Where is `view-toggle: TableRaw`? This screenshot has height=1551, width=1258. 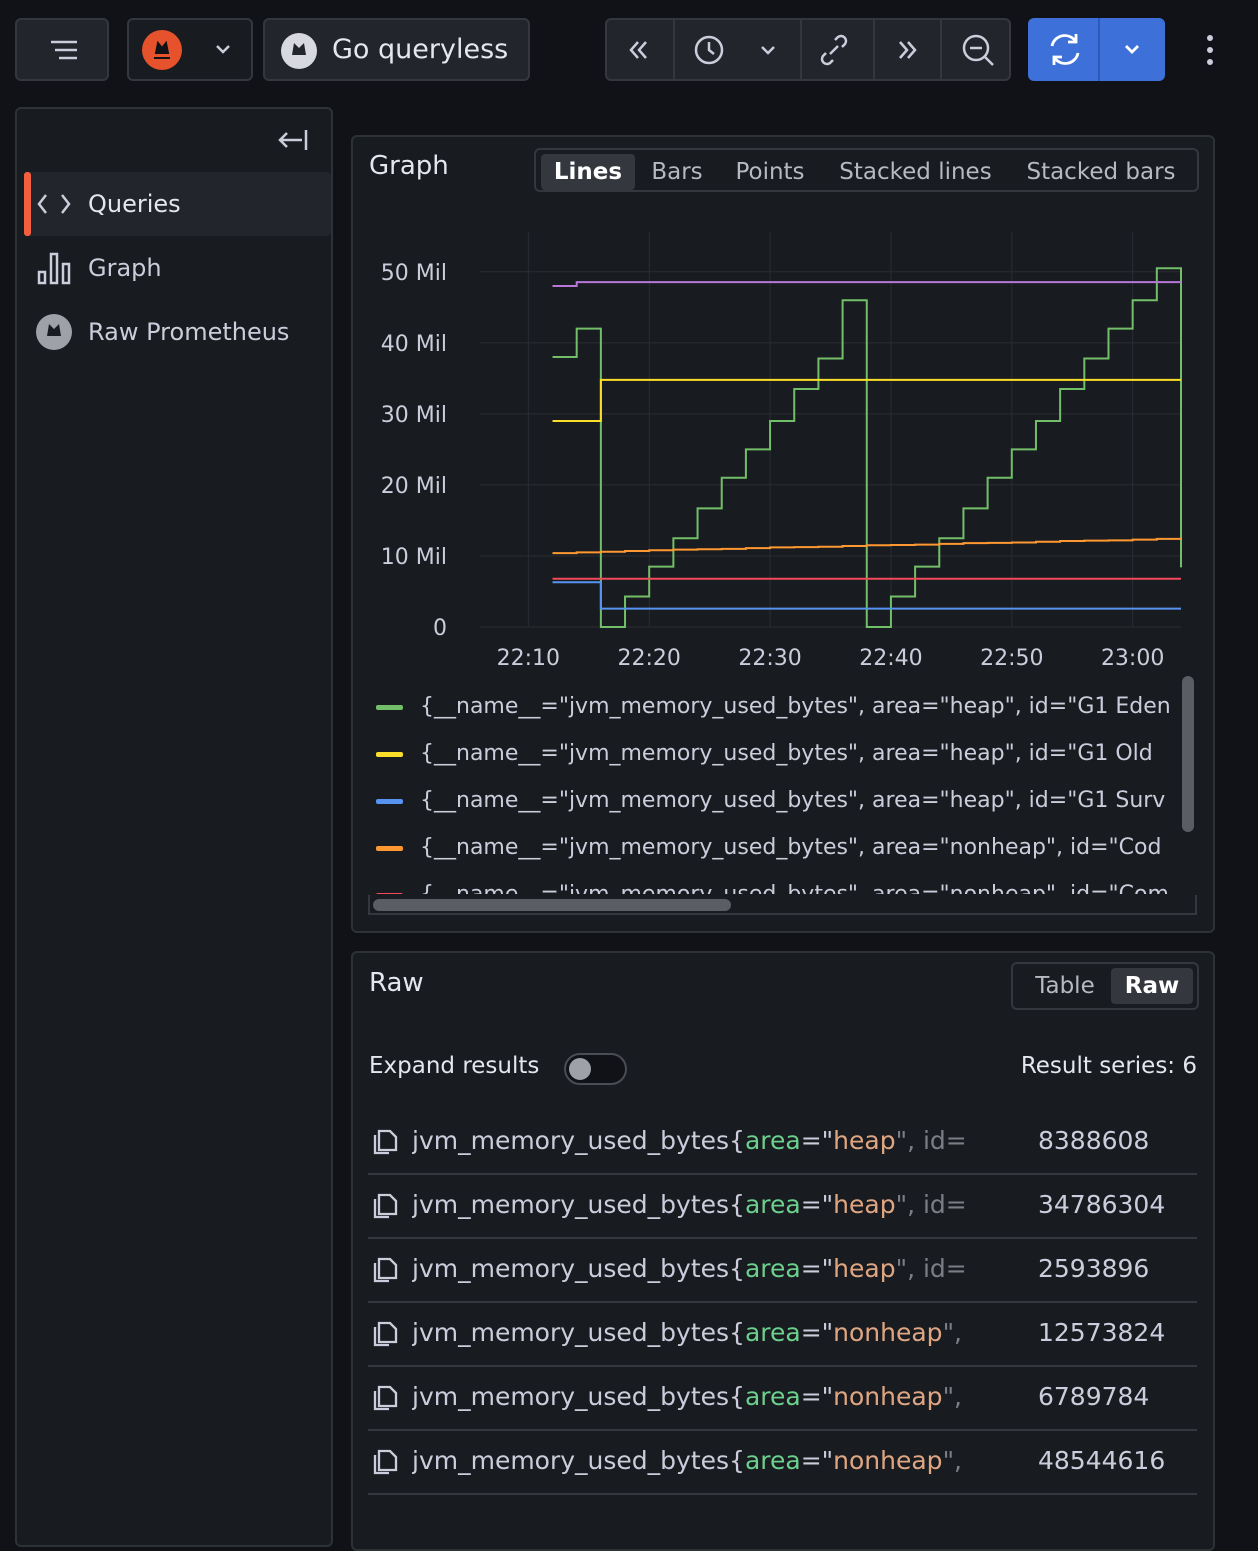 view-toggle: TableRaw is located at coordinates (1105, 986).